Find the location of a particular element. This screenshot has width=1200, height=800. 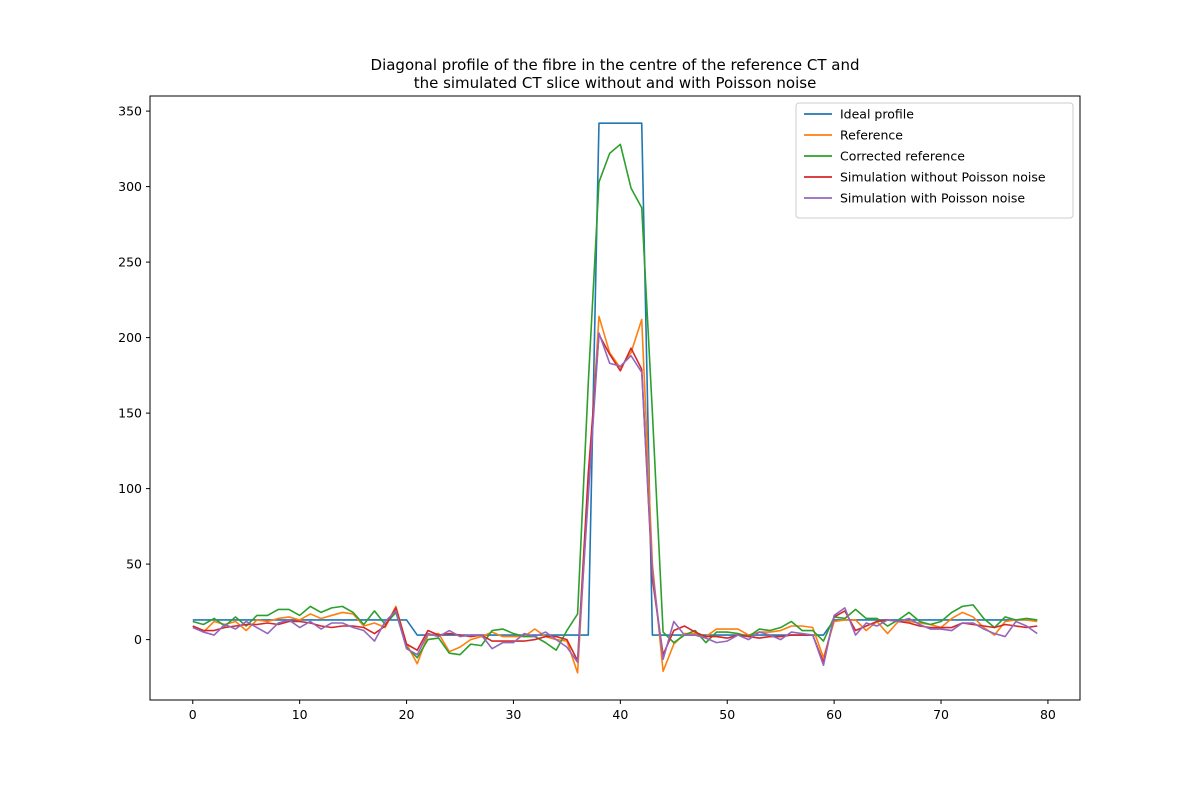

legend-box is located at coordinates (934, 160).